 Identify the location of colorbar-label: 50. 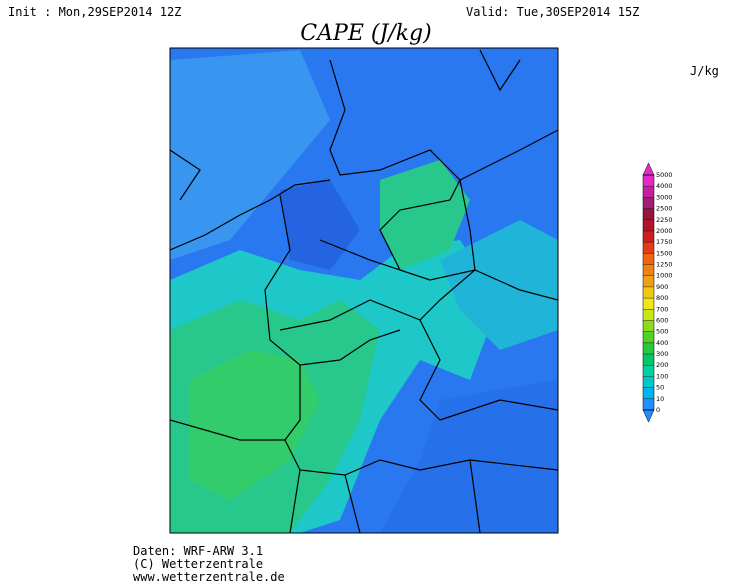
(660, 388).